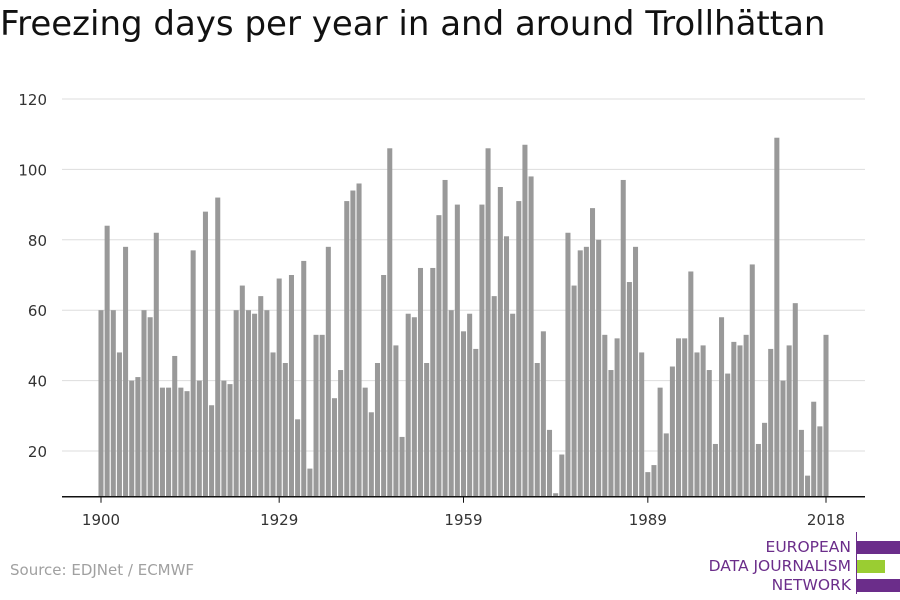  I want to click on bar-1958, so click(457, 350).